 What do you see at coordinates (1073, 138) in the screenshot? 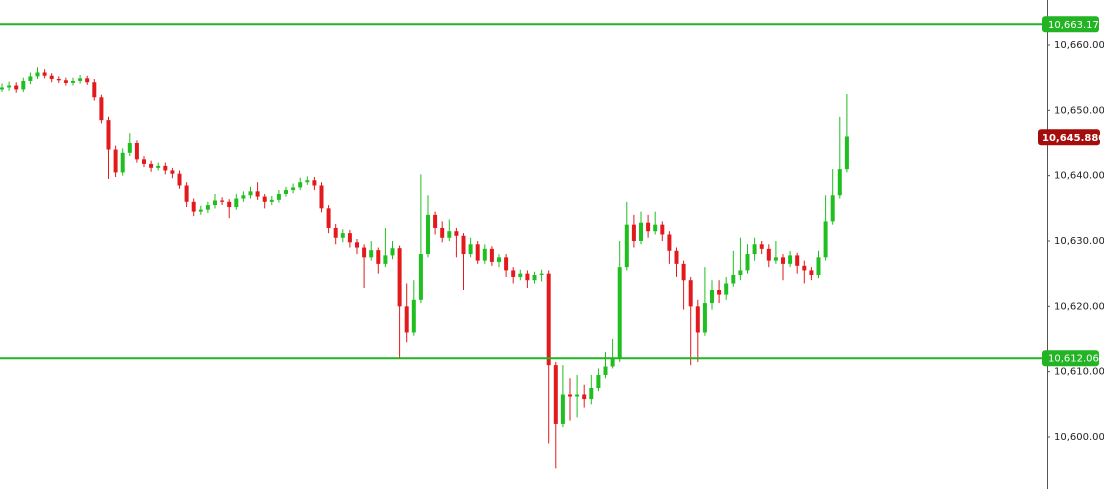
I see `last-price-label: 10,645.880` at bounding box center [1073, 138].